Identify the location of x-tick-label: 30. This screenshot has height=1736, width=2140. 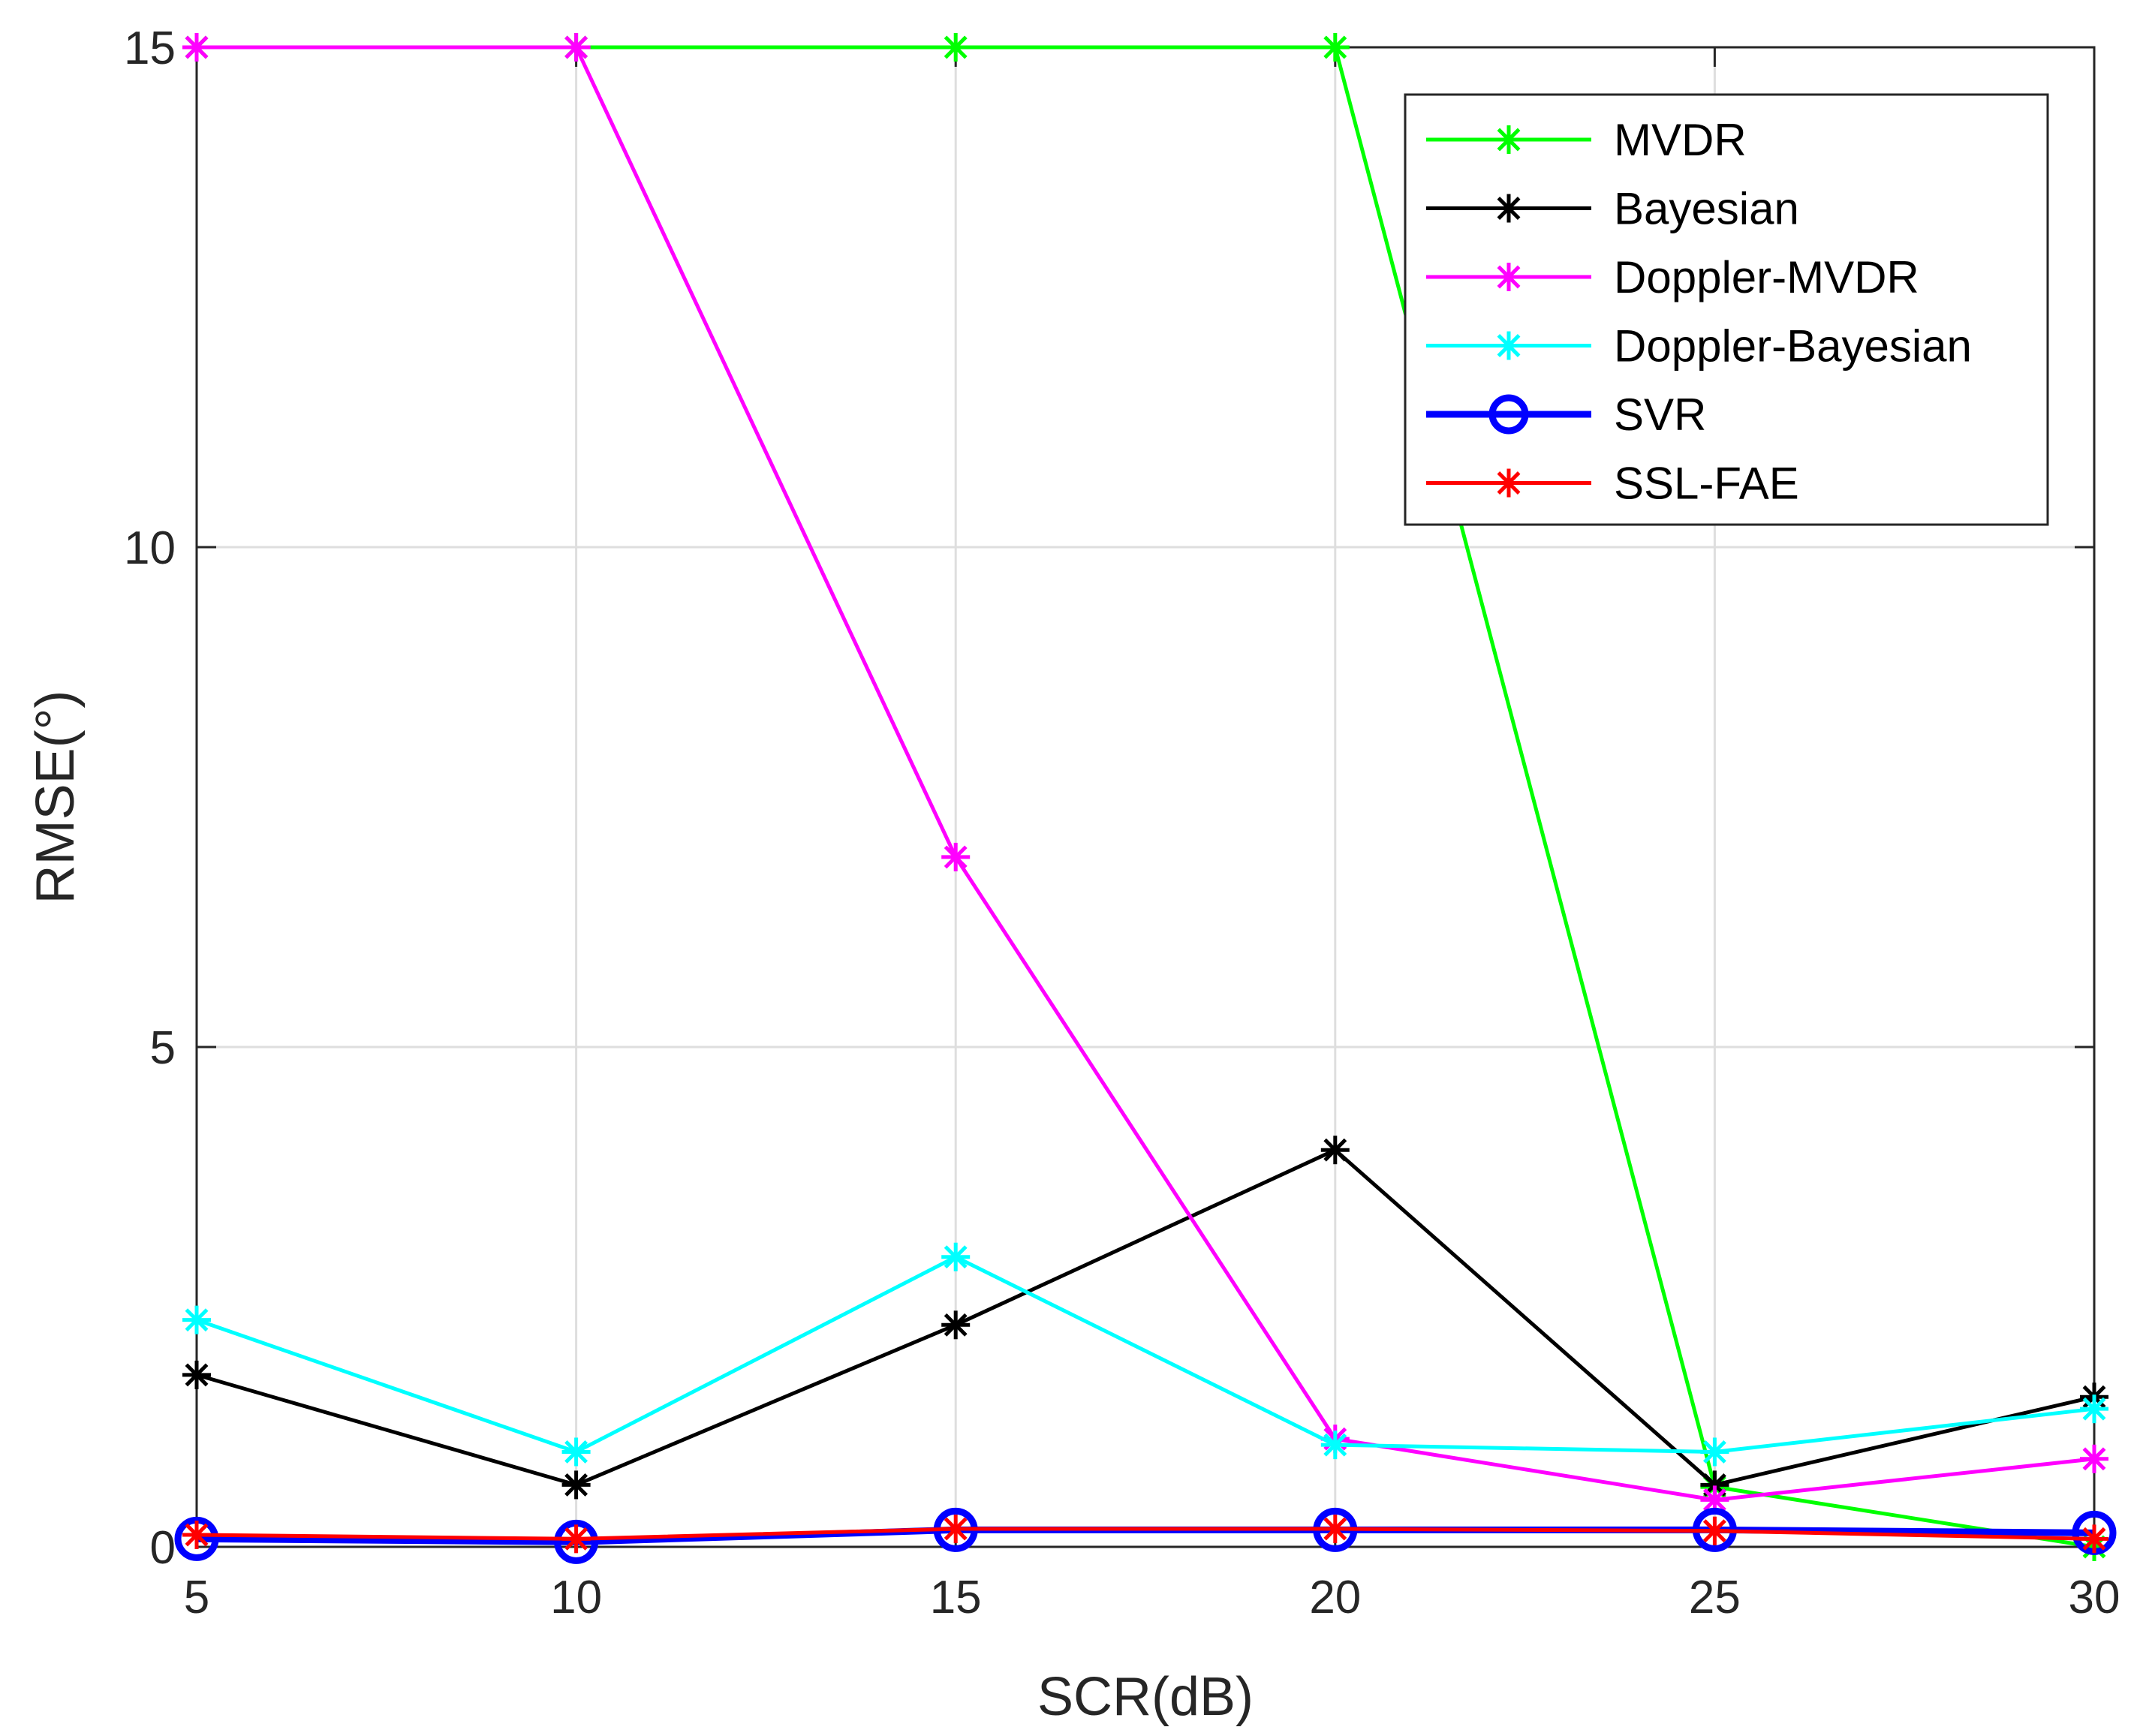
(2095, 1597).